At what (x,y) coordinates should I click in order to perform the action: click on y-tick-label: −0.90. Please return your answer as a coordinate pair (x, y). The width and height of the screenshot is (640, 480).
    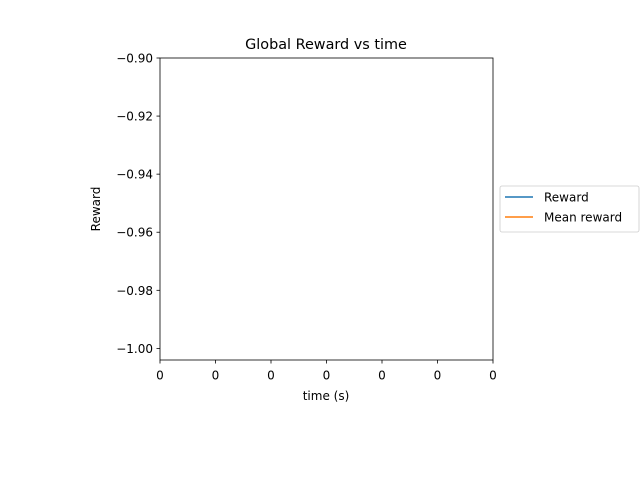
    Looking at the image, I should click on (134, 59).